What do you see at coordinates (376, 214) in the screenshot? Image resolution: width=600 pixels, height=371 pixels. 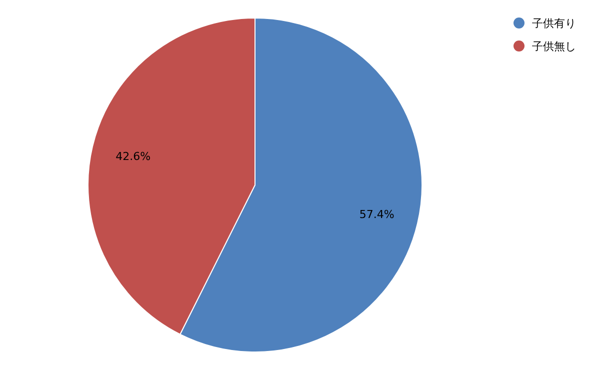 I see `data-label: 57.4%` at bounding box center [376, 214].